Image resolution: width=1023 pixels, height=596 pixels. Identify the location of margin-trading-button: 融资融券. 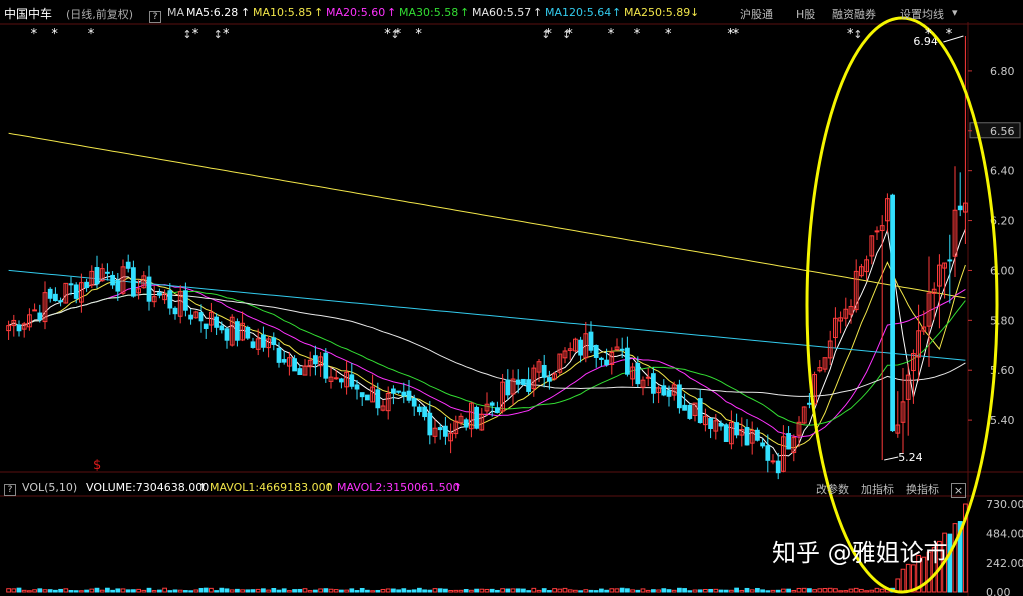
(854, 14).